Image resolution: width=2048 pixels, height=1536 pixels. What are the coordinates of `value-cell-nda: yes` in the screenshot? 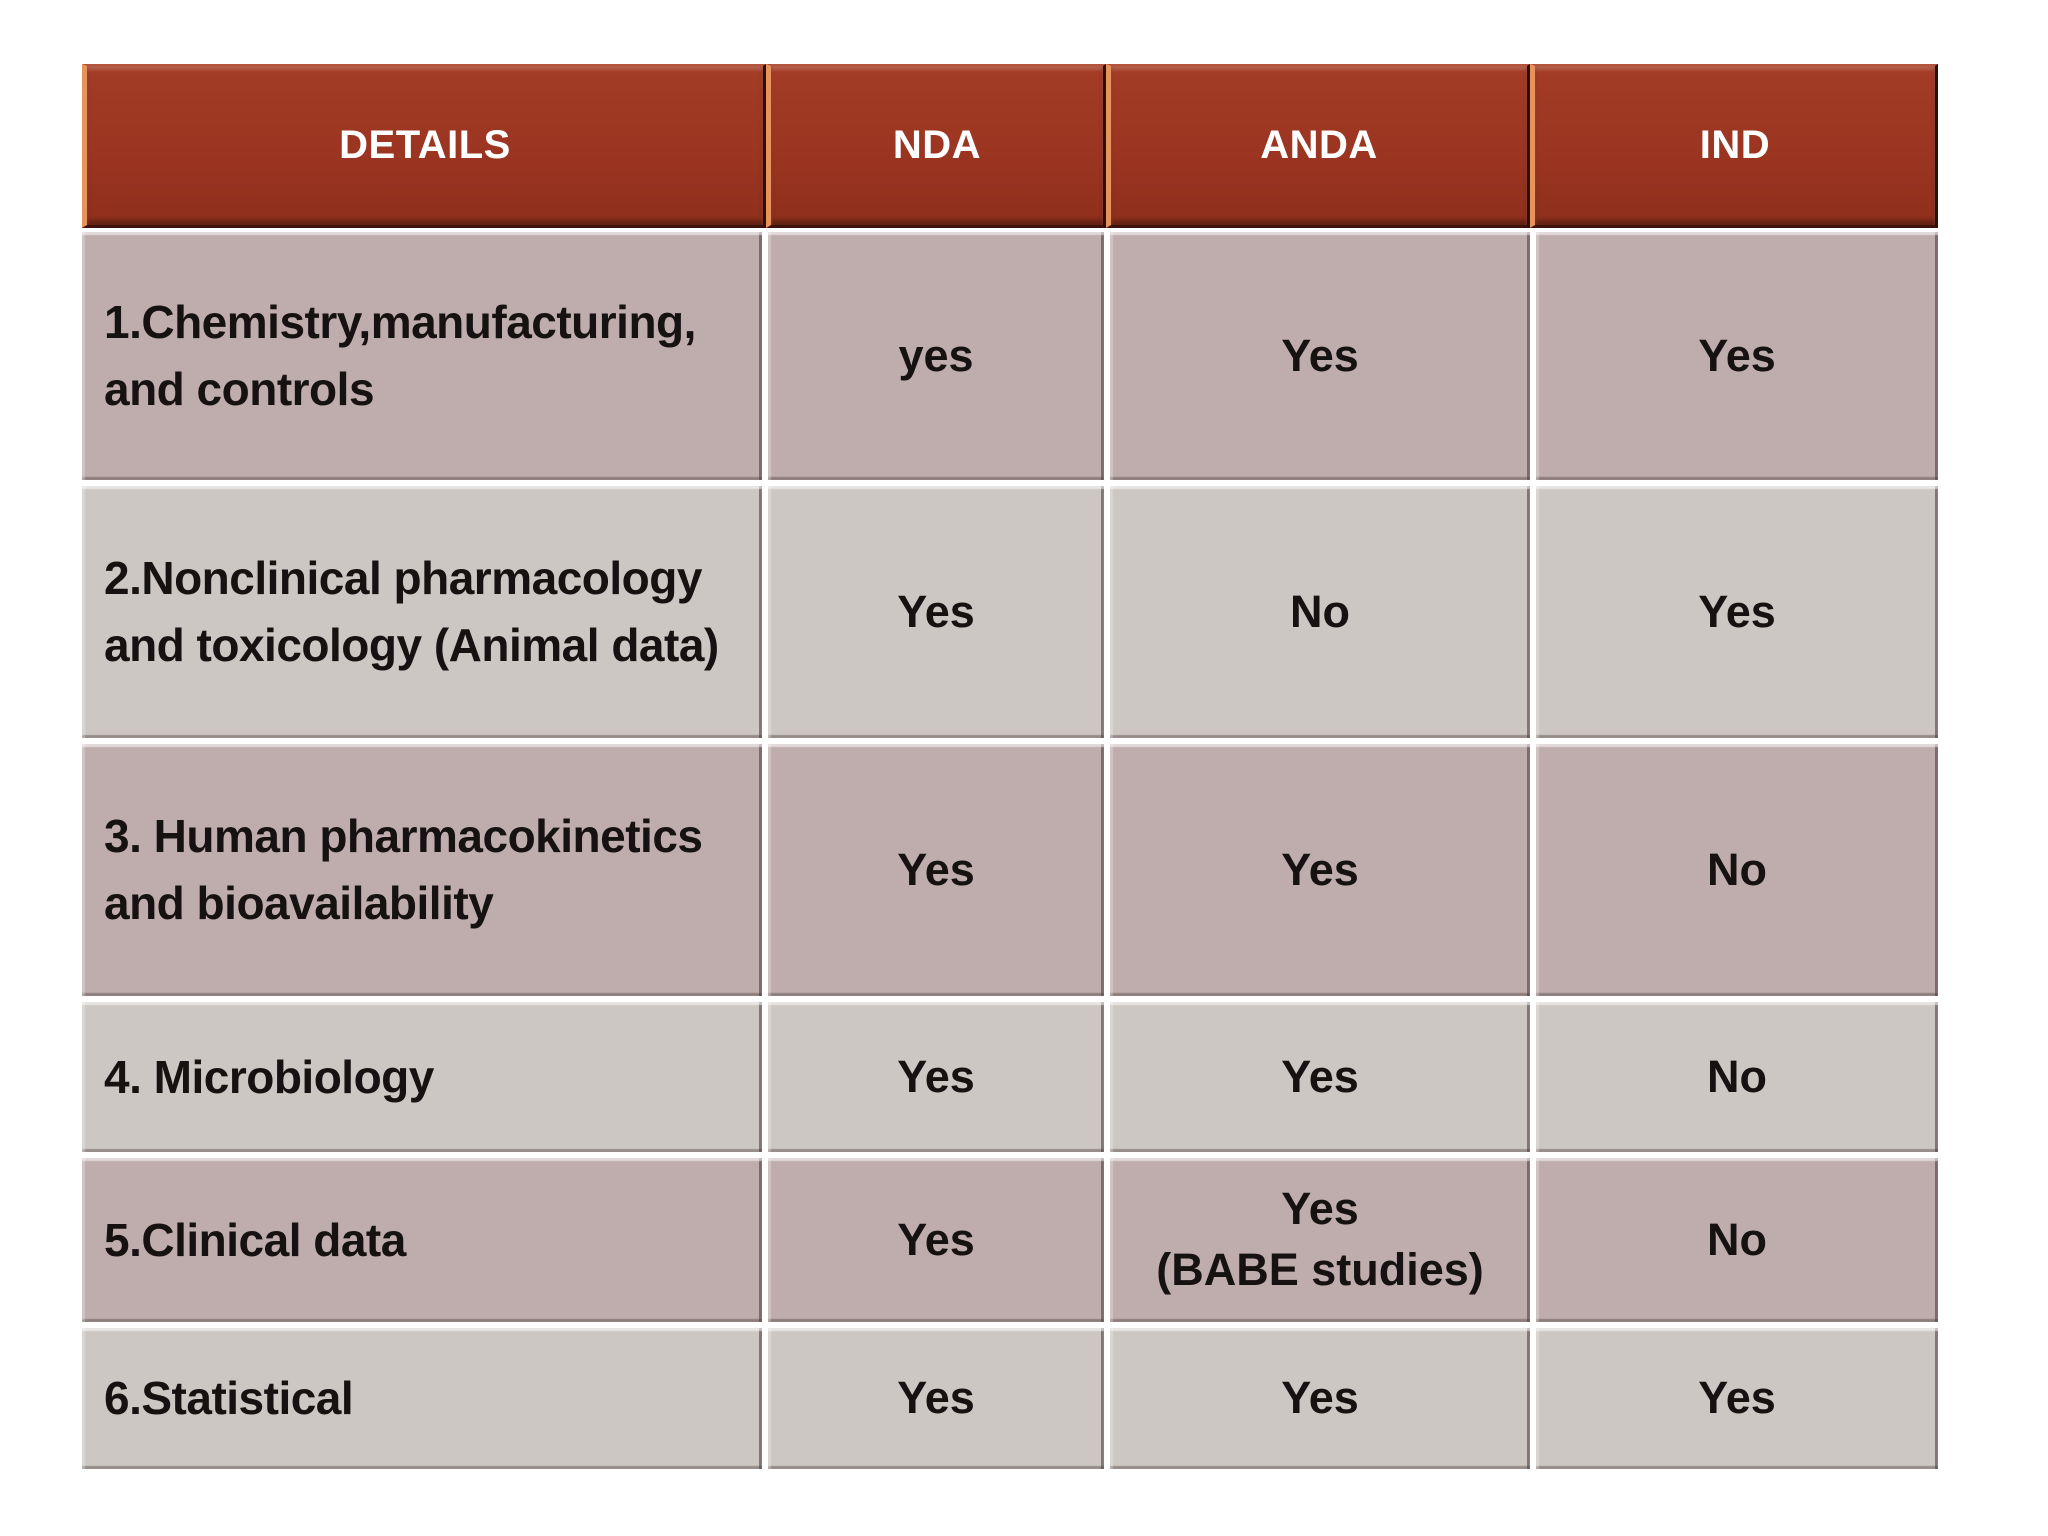 It's located at (936, 356).